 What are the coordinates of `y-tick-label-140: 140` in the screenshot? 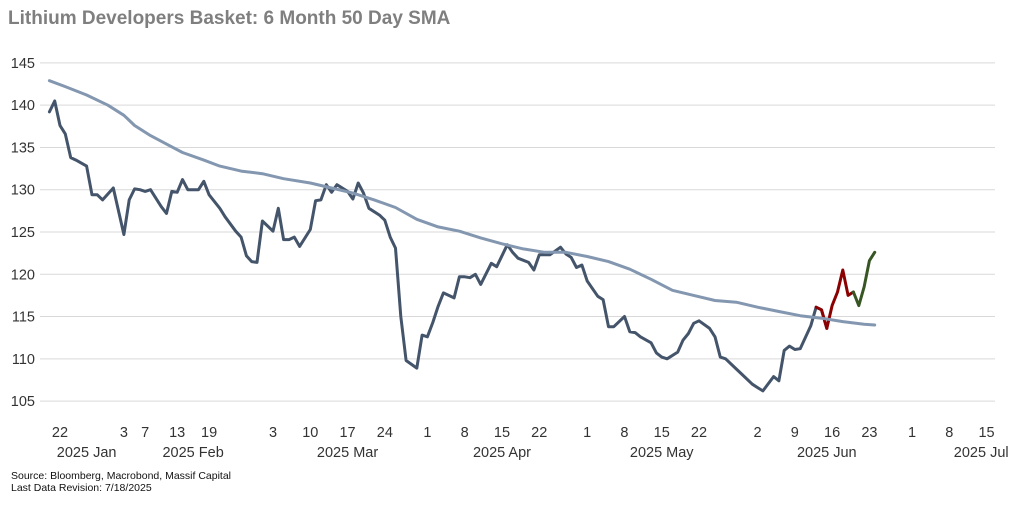 It's located at (23, 106).